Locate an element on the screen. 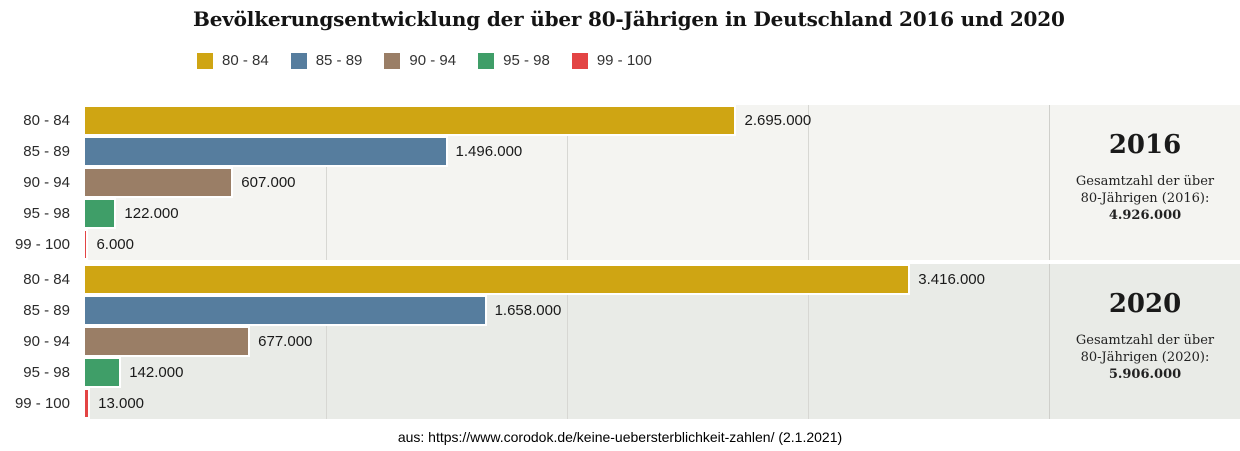  summary-line: 80-Jährigen (2016): is located at coordinates (1145, 198).